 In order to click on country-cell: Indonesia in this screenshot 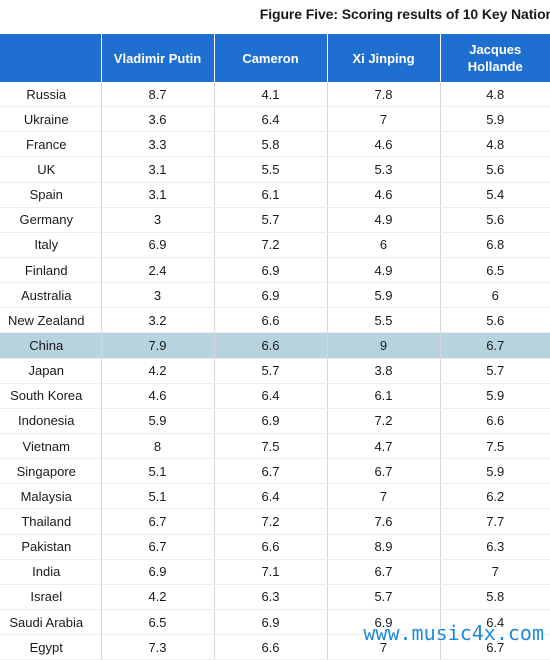, I will do `click(51, 421)`.